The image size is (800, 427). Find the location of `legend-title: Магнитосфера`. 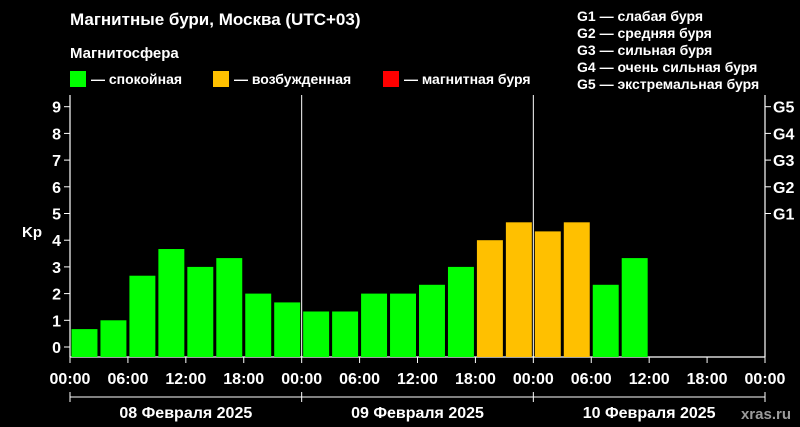

legend-title: Магнитосфера is located at coordinates (124, 53).